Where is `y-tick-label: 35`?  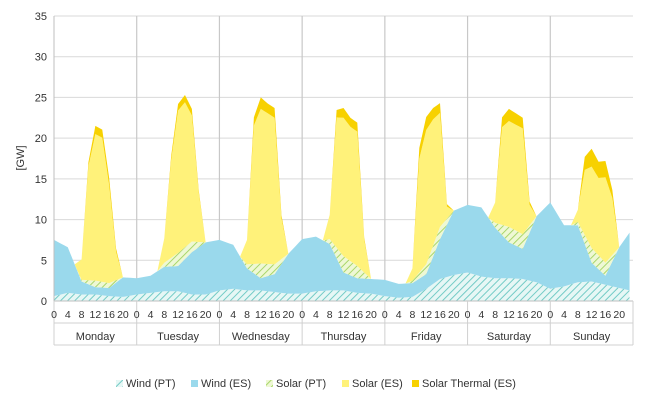
y-tick-label: 35 is located at coordinates (41, 17).